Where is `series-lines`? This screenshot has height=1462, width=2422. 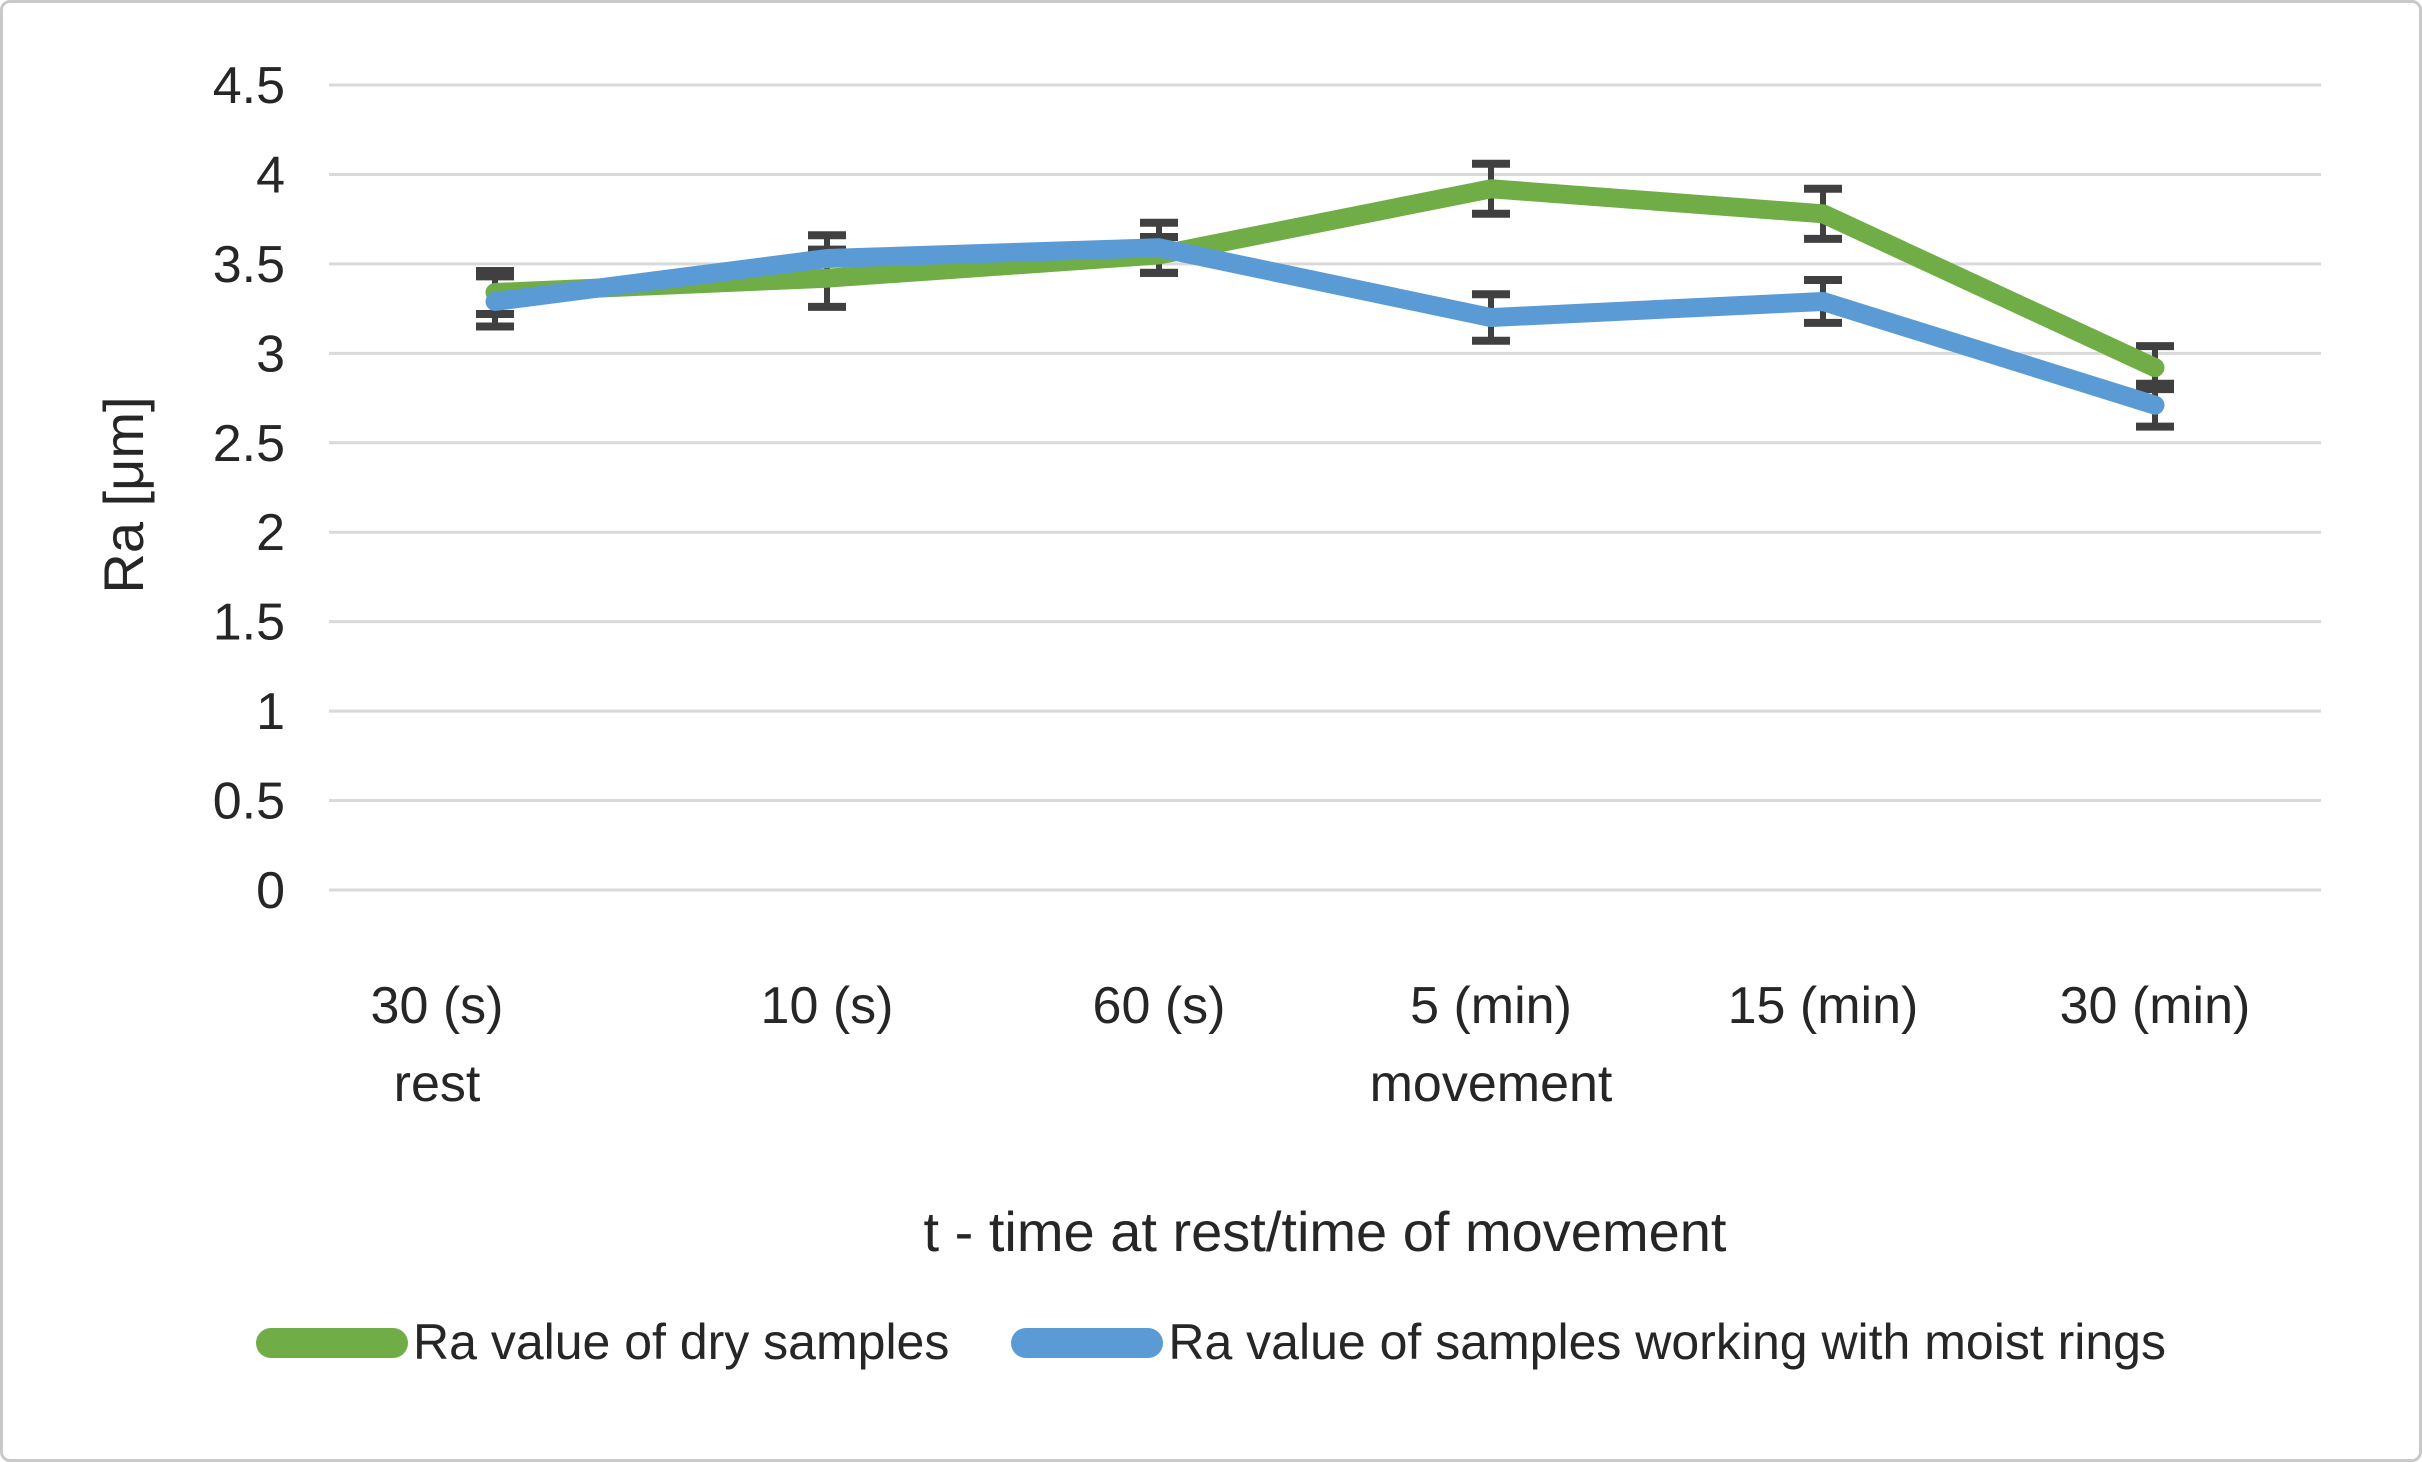 series-lines is located at coordinates (1325, 297).